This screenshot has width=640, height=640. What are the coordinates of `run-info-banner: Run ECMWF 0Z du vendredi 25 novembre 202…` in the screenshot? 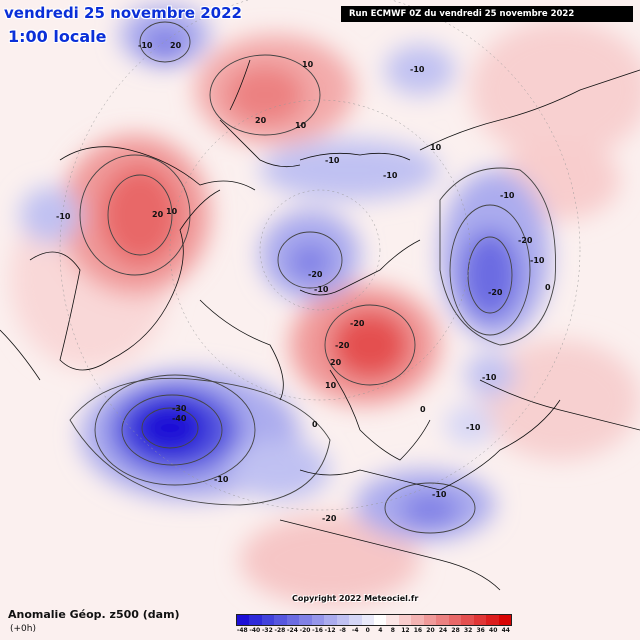 It's located at (487, 14).